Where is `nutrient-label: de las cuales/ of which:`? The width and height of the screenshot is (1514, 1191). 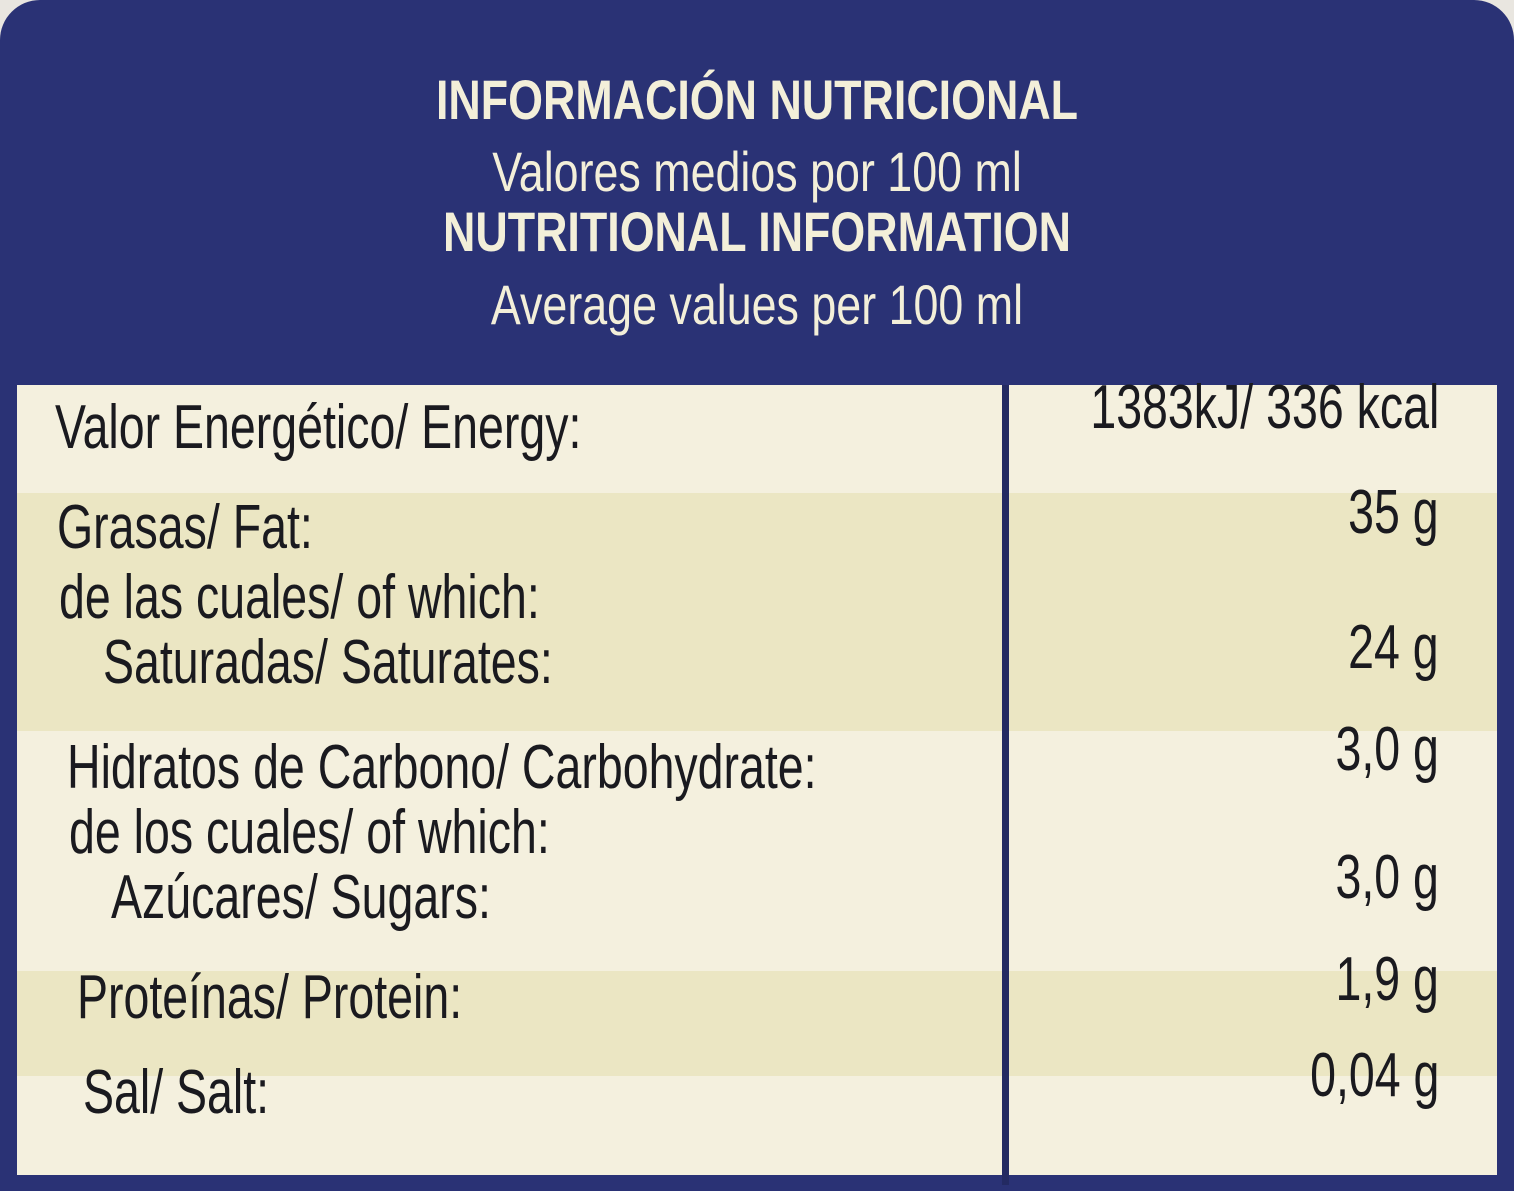
nutrient-label: de las cuales/ of which: is located at coordinates (299, 597).